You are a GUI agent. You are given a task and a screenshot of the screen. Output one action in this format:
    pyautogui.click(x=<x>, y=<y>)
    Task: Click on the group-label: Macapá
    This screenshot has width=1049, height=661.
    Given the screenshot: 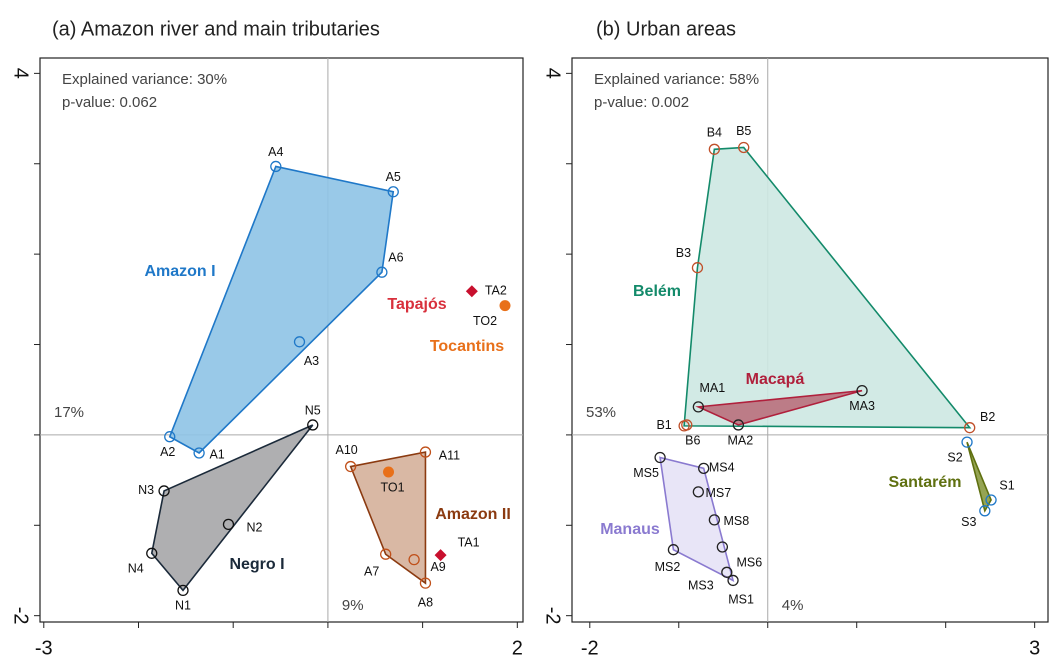 What is the action you would take?
    pyautogui.click(x=775, y=379)
    